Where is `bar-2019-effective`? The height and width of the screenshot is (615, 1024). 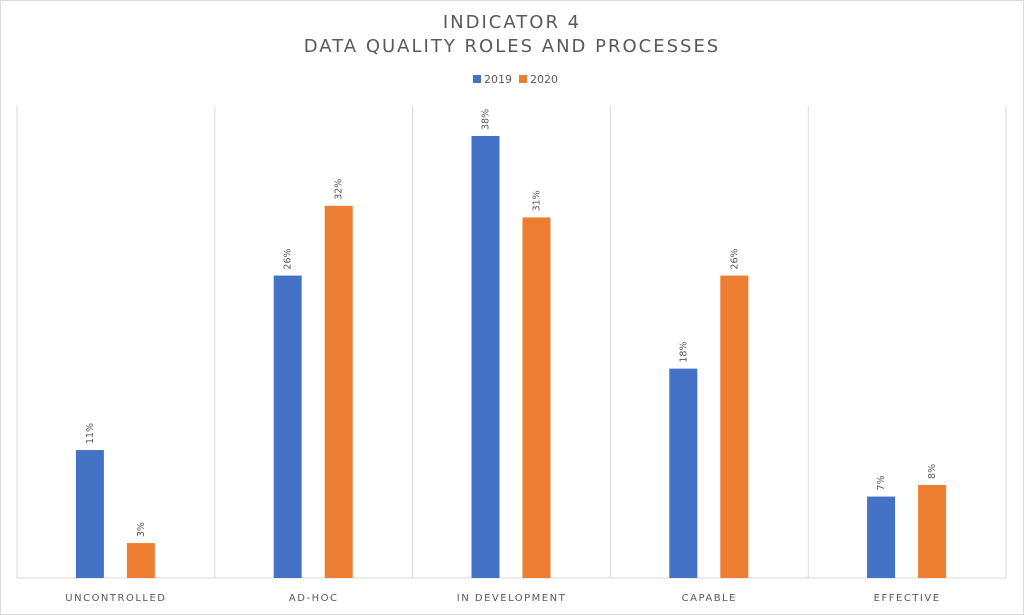
bar-2019-effective is located at coordinates (881, 537).